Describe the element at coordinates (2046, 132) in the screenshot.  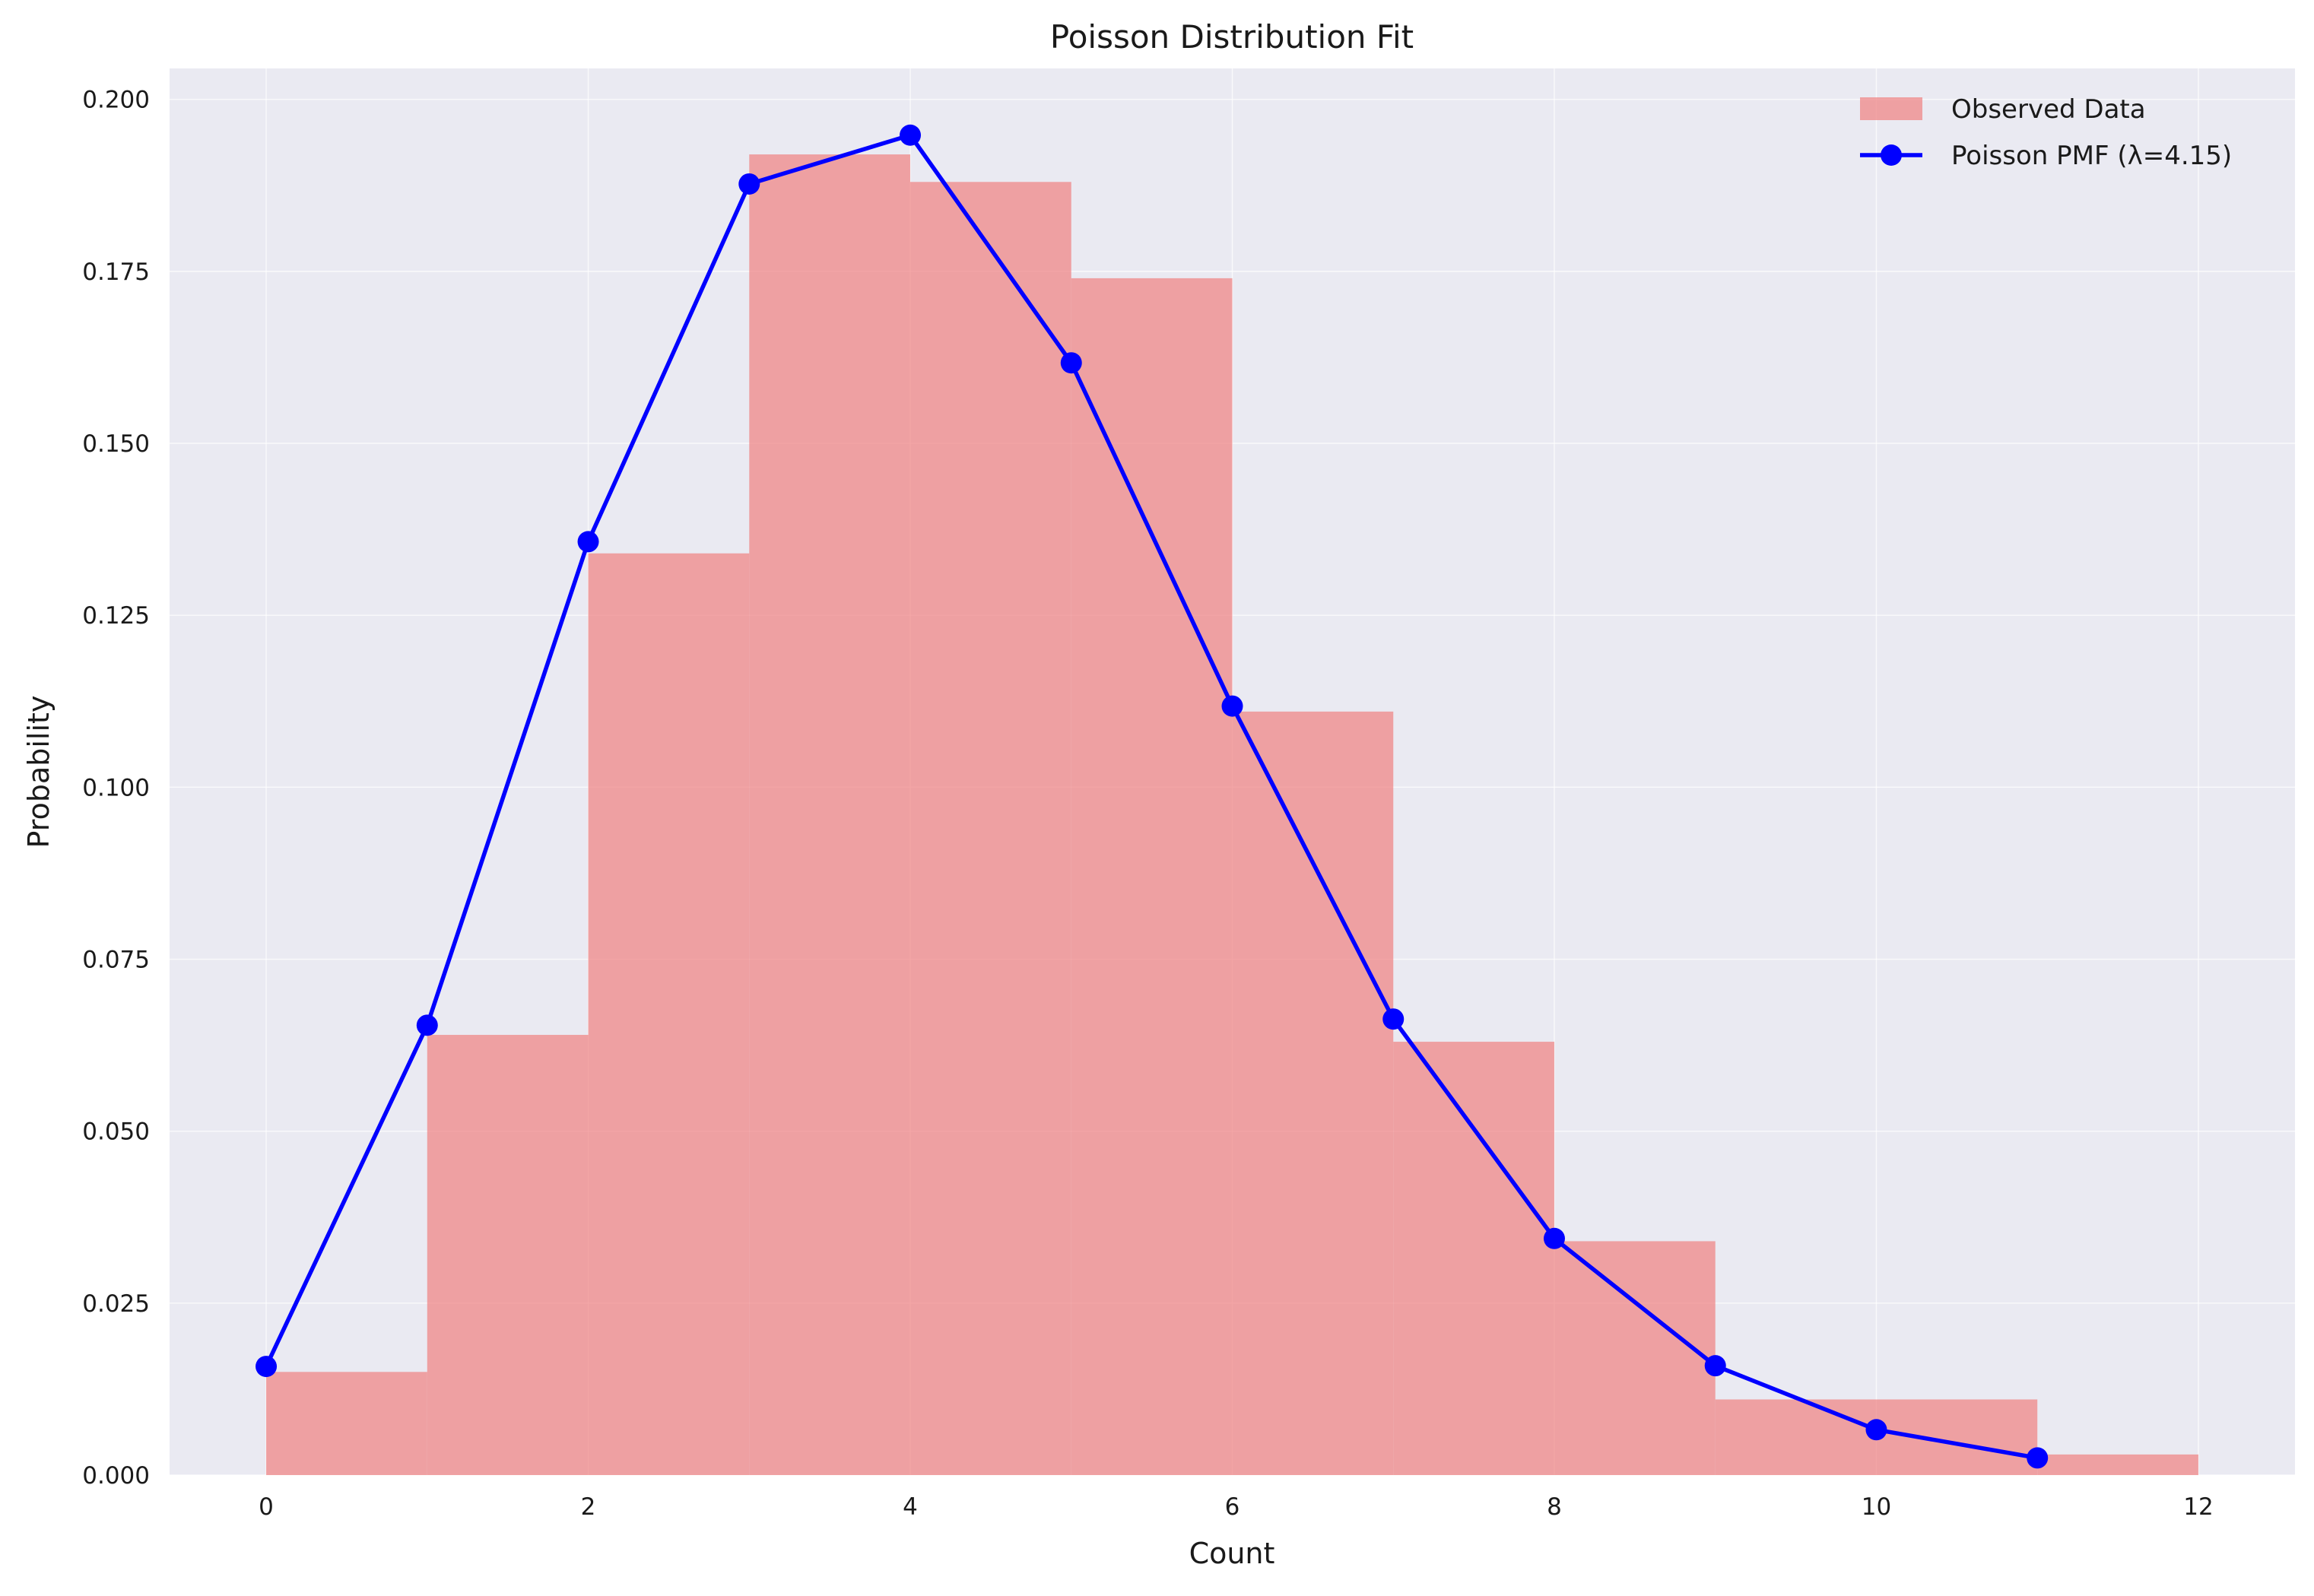
I see `legend: Observed Data Poisson PMF (λ=4.15)` at that location.